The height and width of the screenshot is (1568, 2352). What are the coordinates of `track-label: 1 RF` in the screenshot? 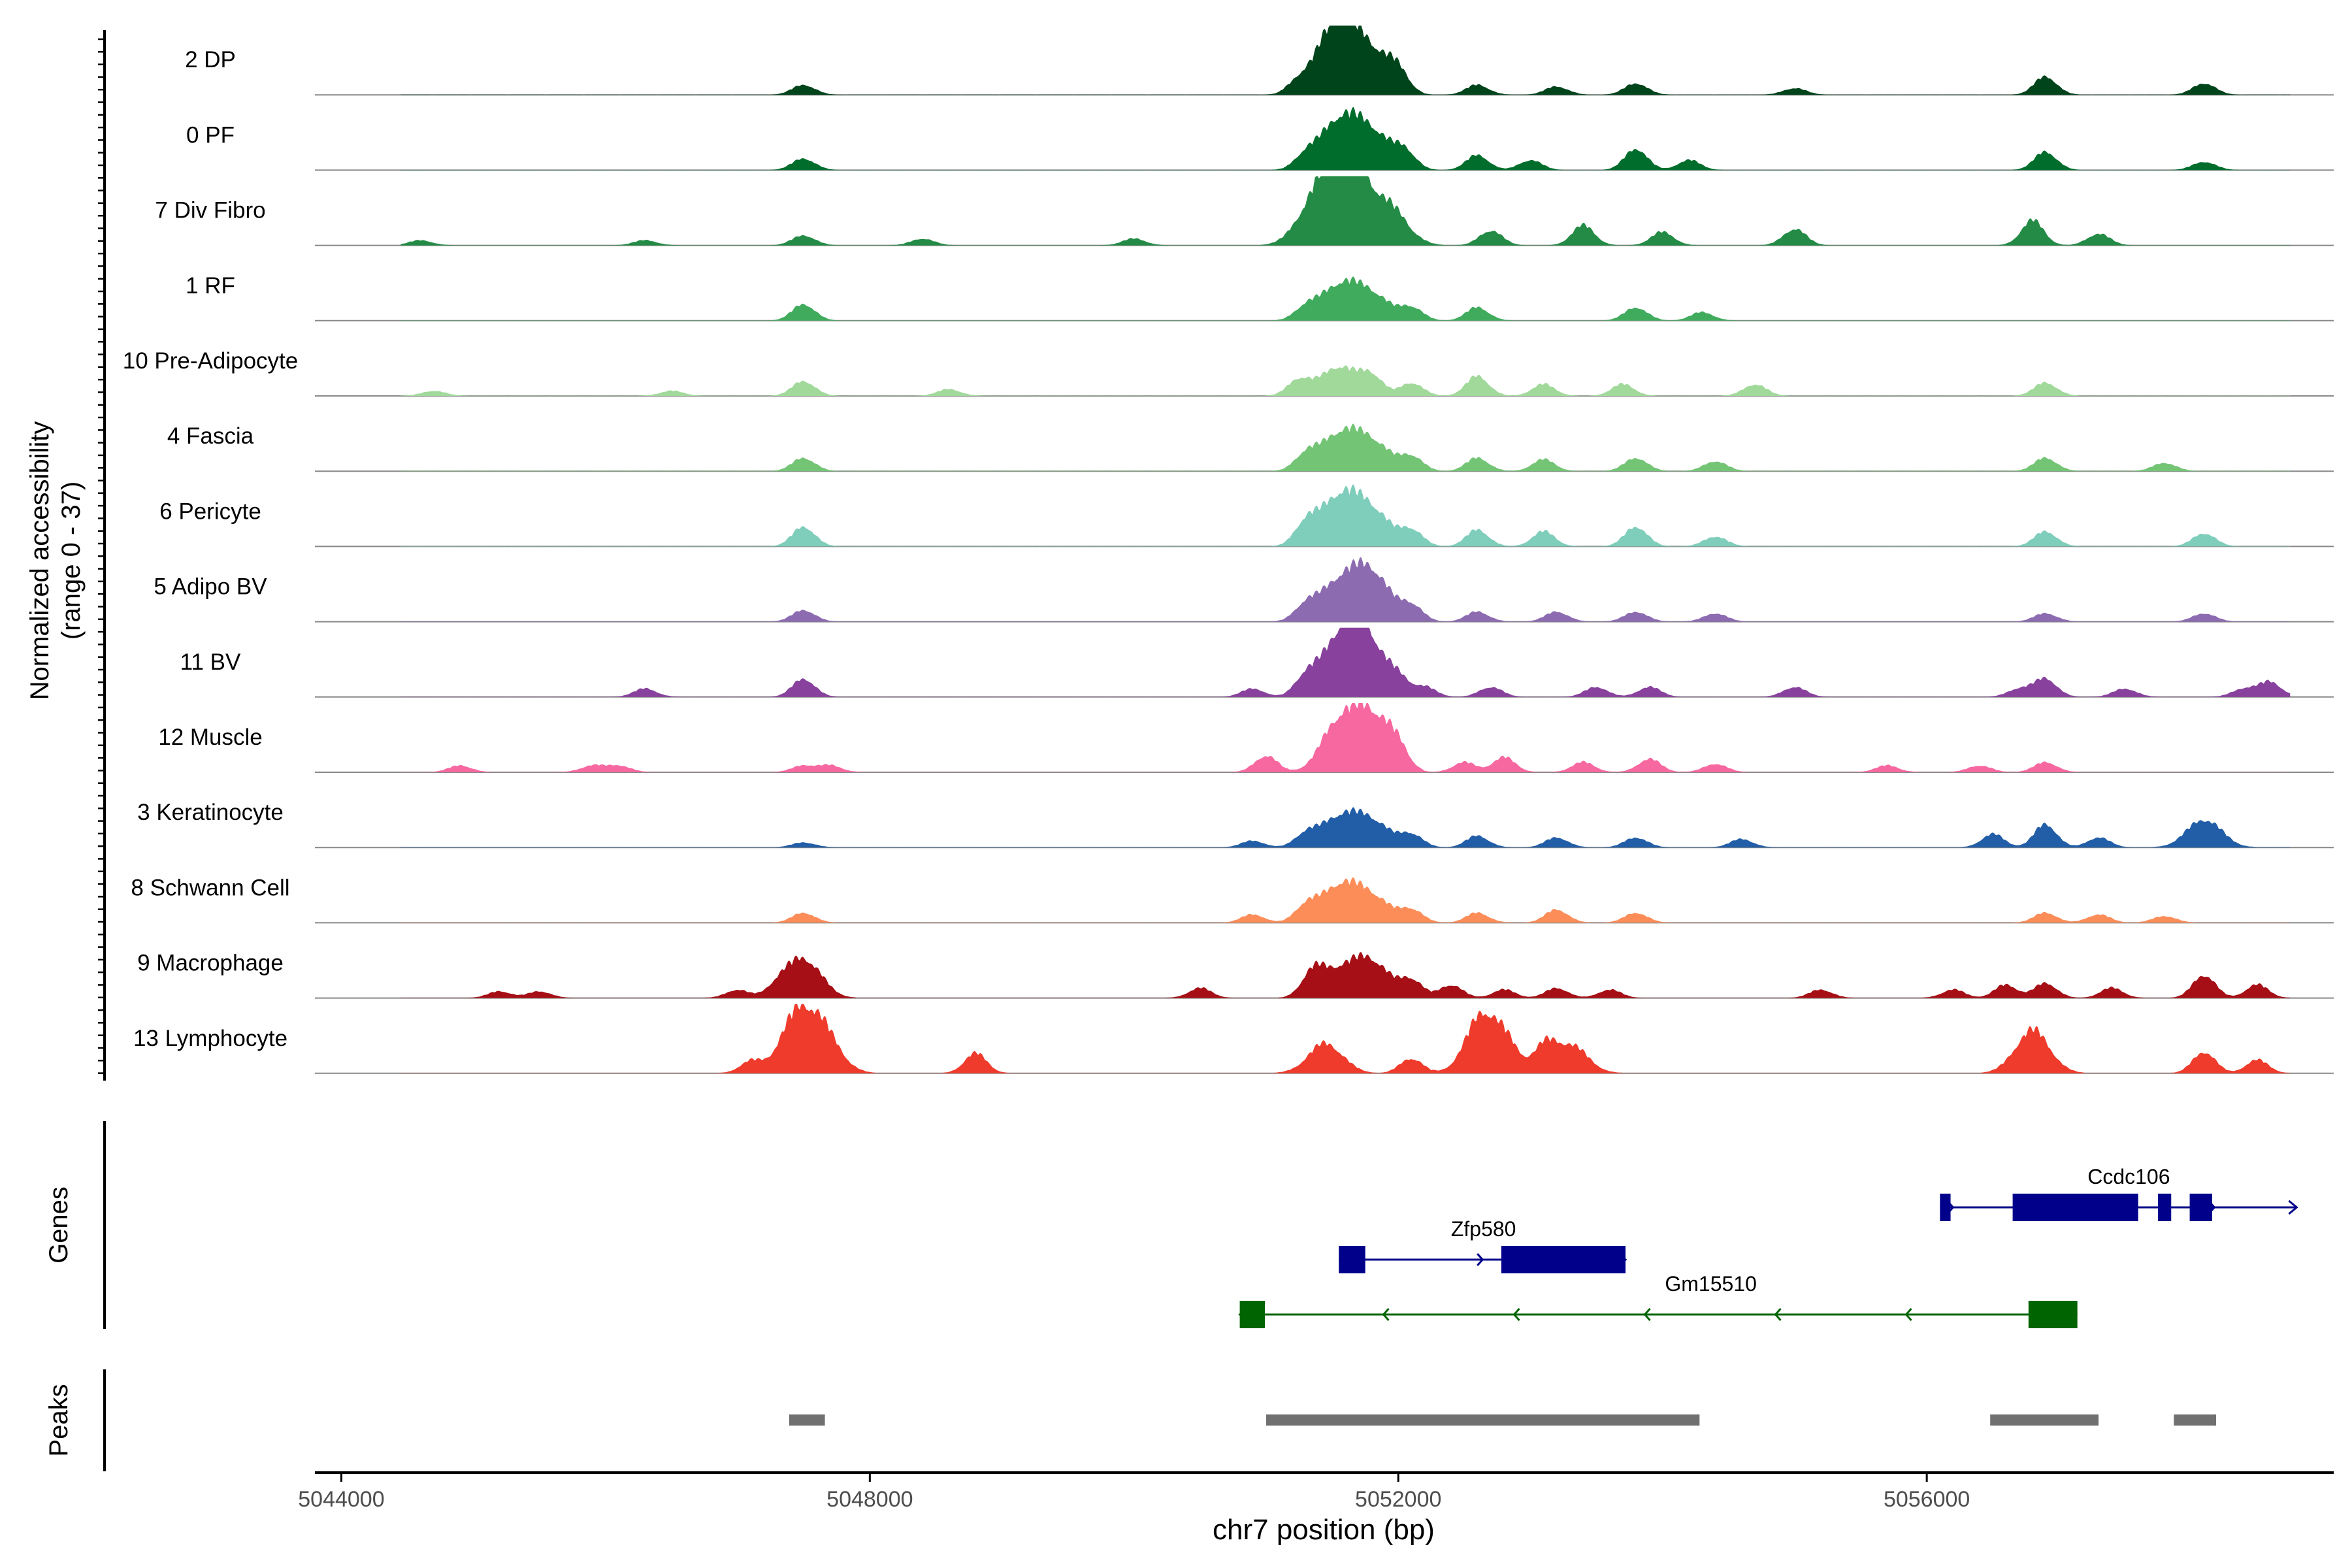 It's located at (210, 286).